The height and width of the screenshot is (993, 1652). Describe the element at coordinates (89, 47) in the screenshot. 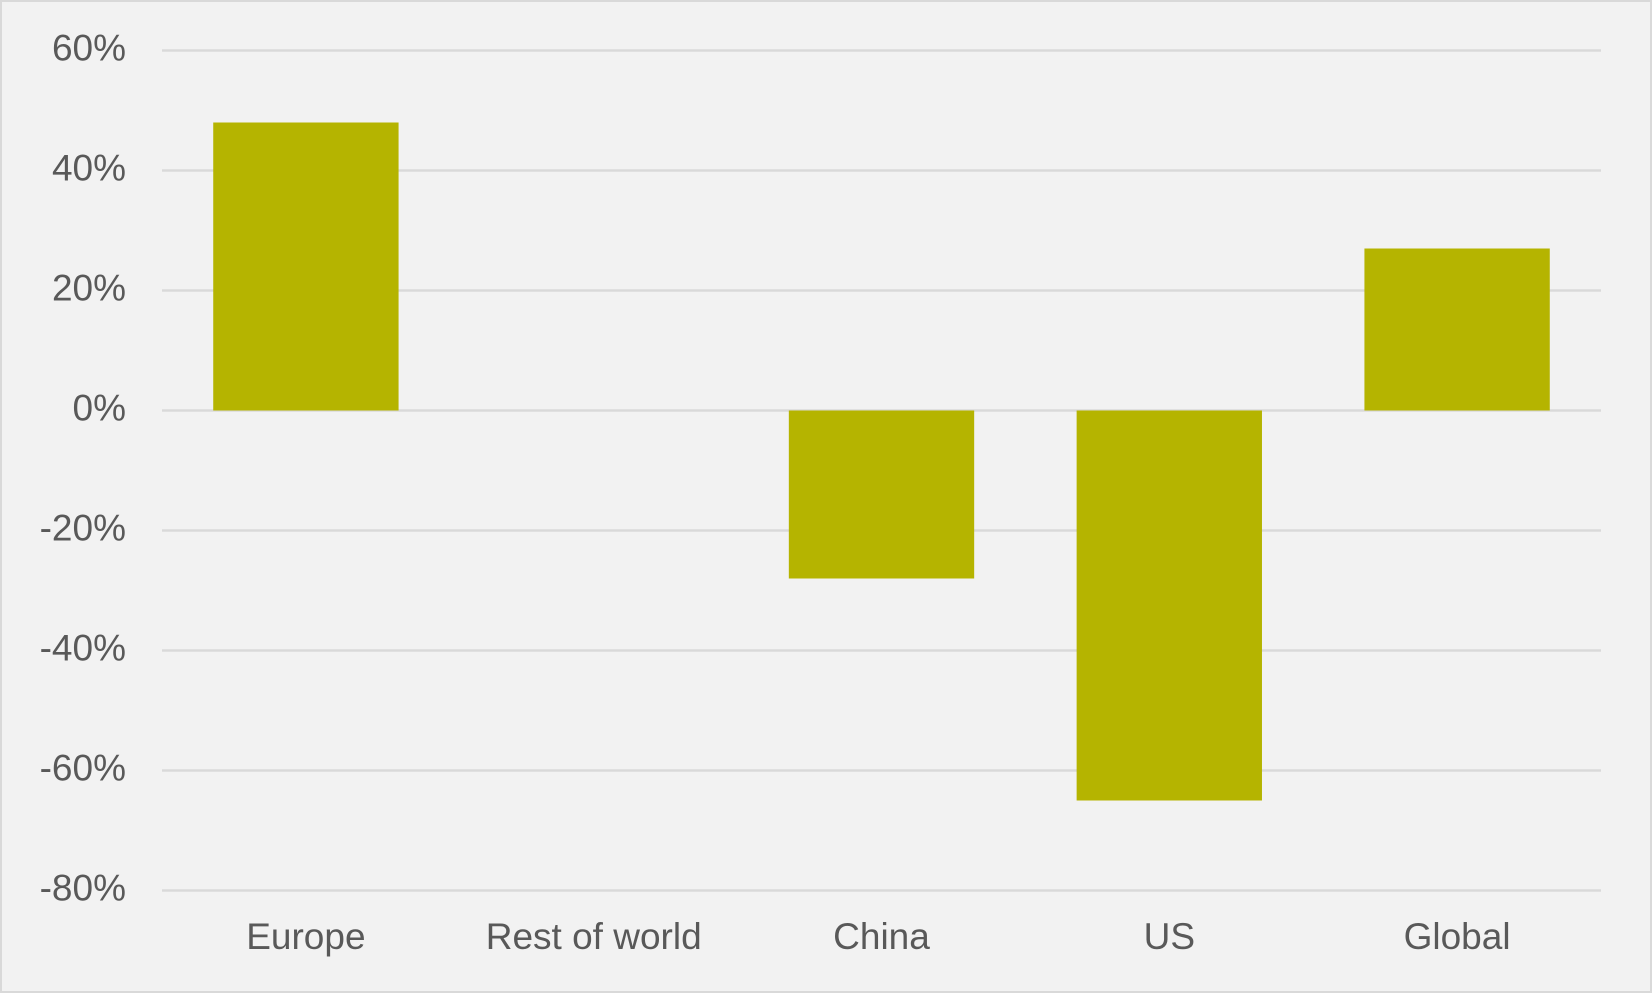

I see `y-tick-label: 60%` at that location.